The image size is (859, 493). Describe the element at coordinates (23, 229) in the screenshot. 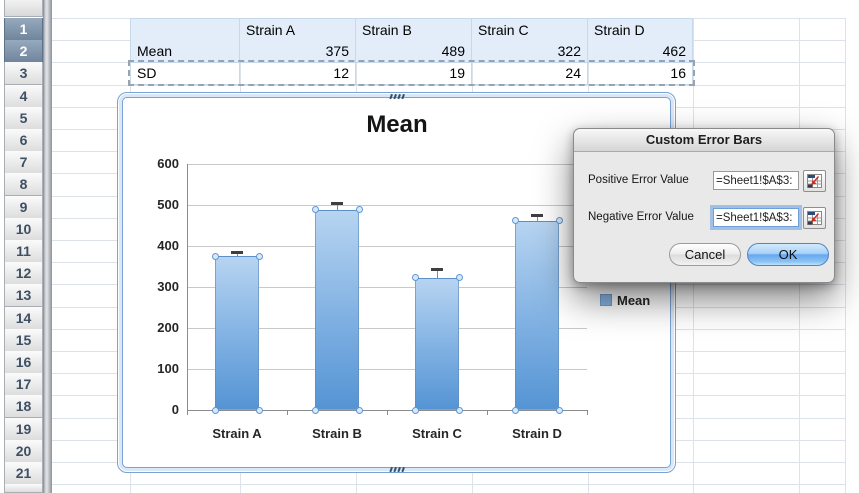

I see `row-header-10: 10` at that location.